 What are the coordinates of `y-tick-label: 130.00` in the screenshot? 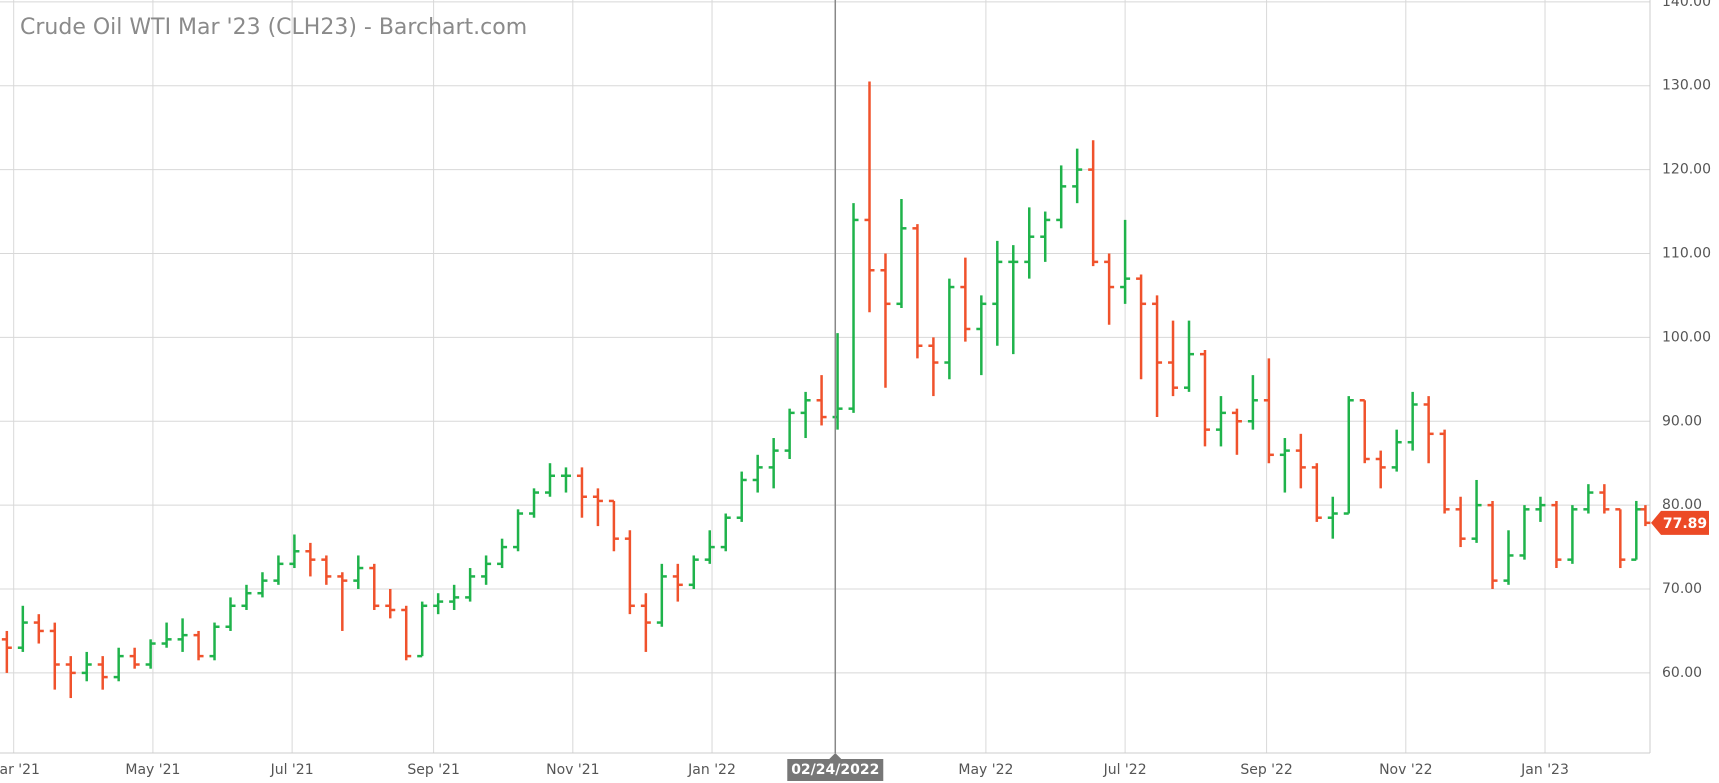 It's located at (1686, 86).